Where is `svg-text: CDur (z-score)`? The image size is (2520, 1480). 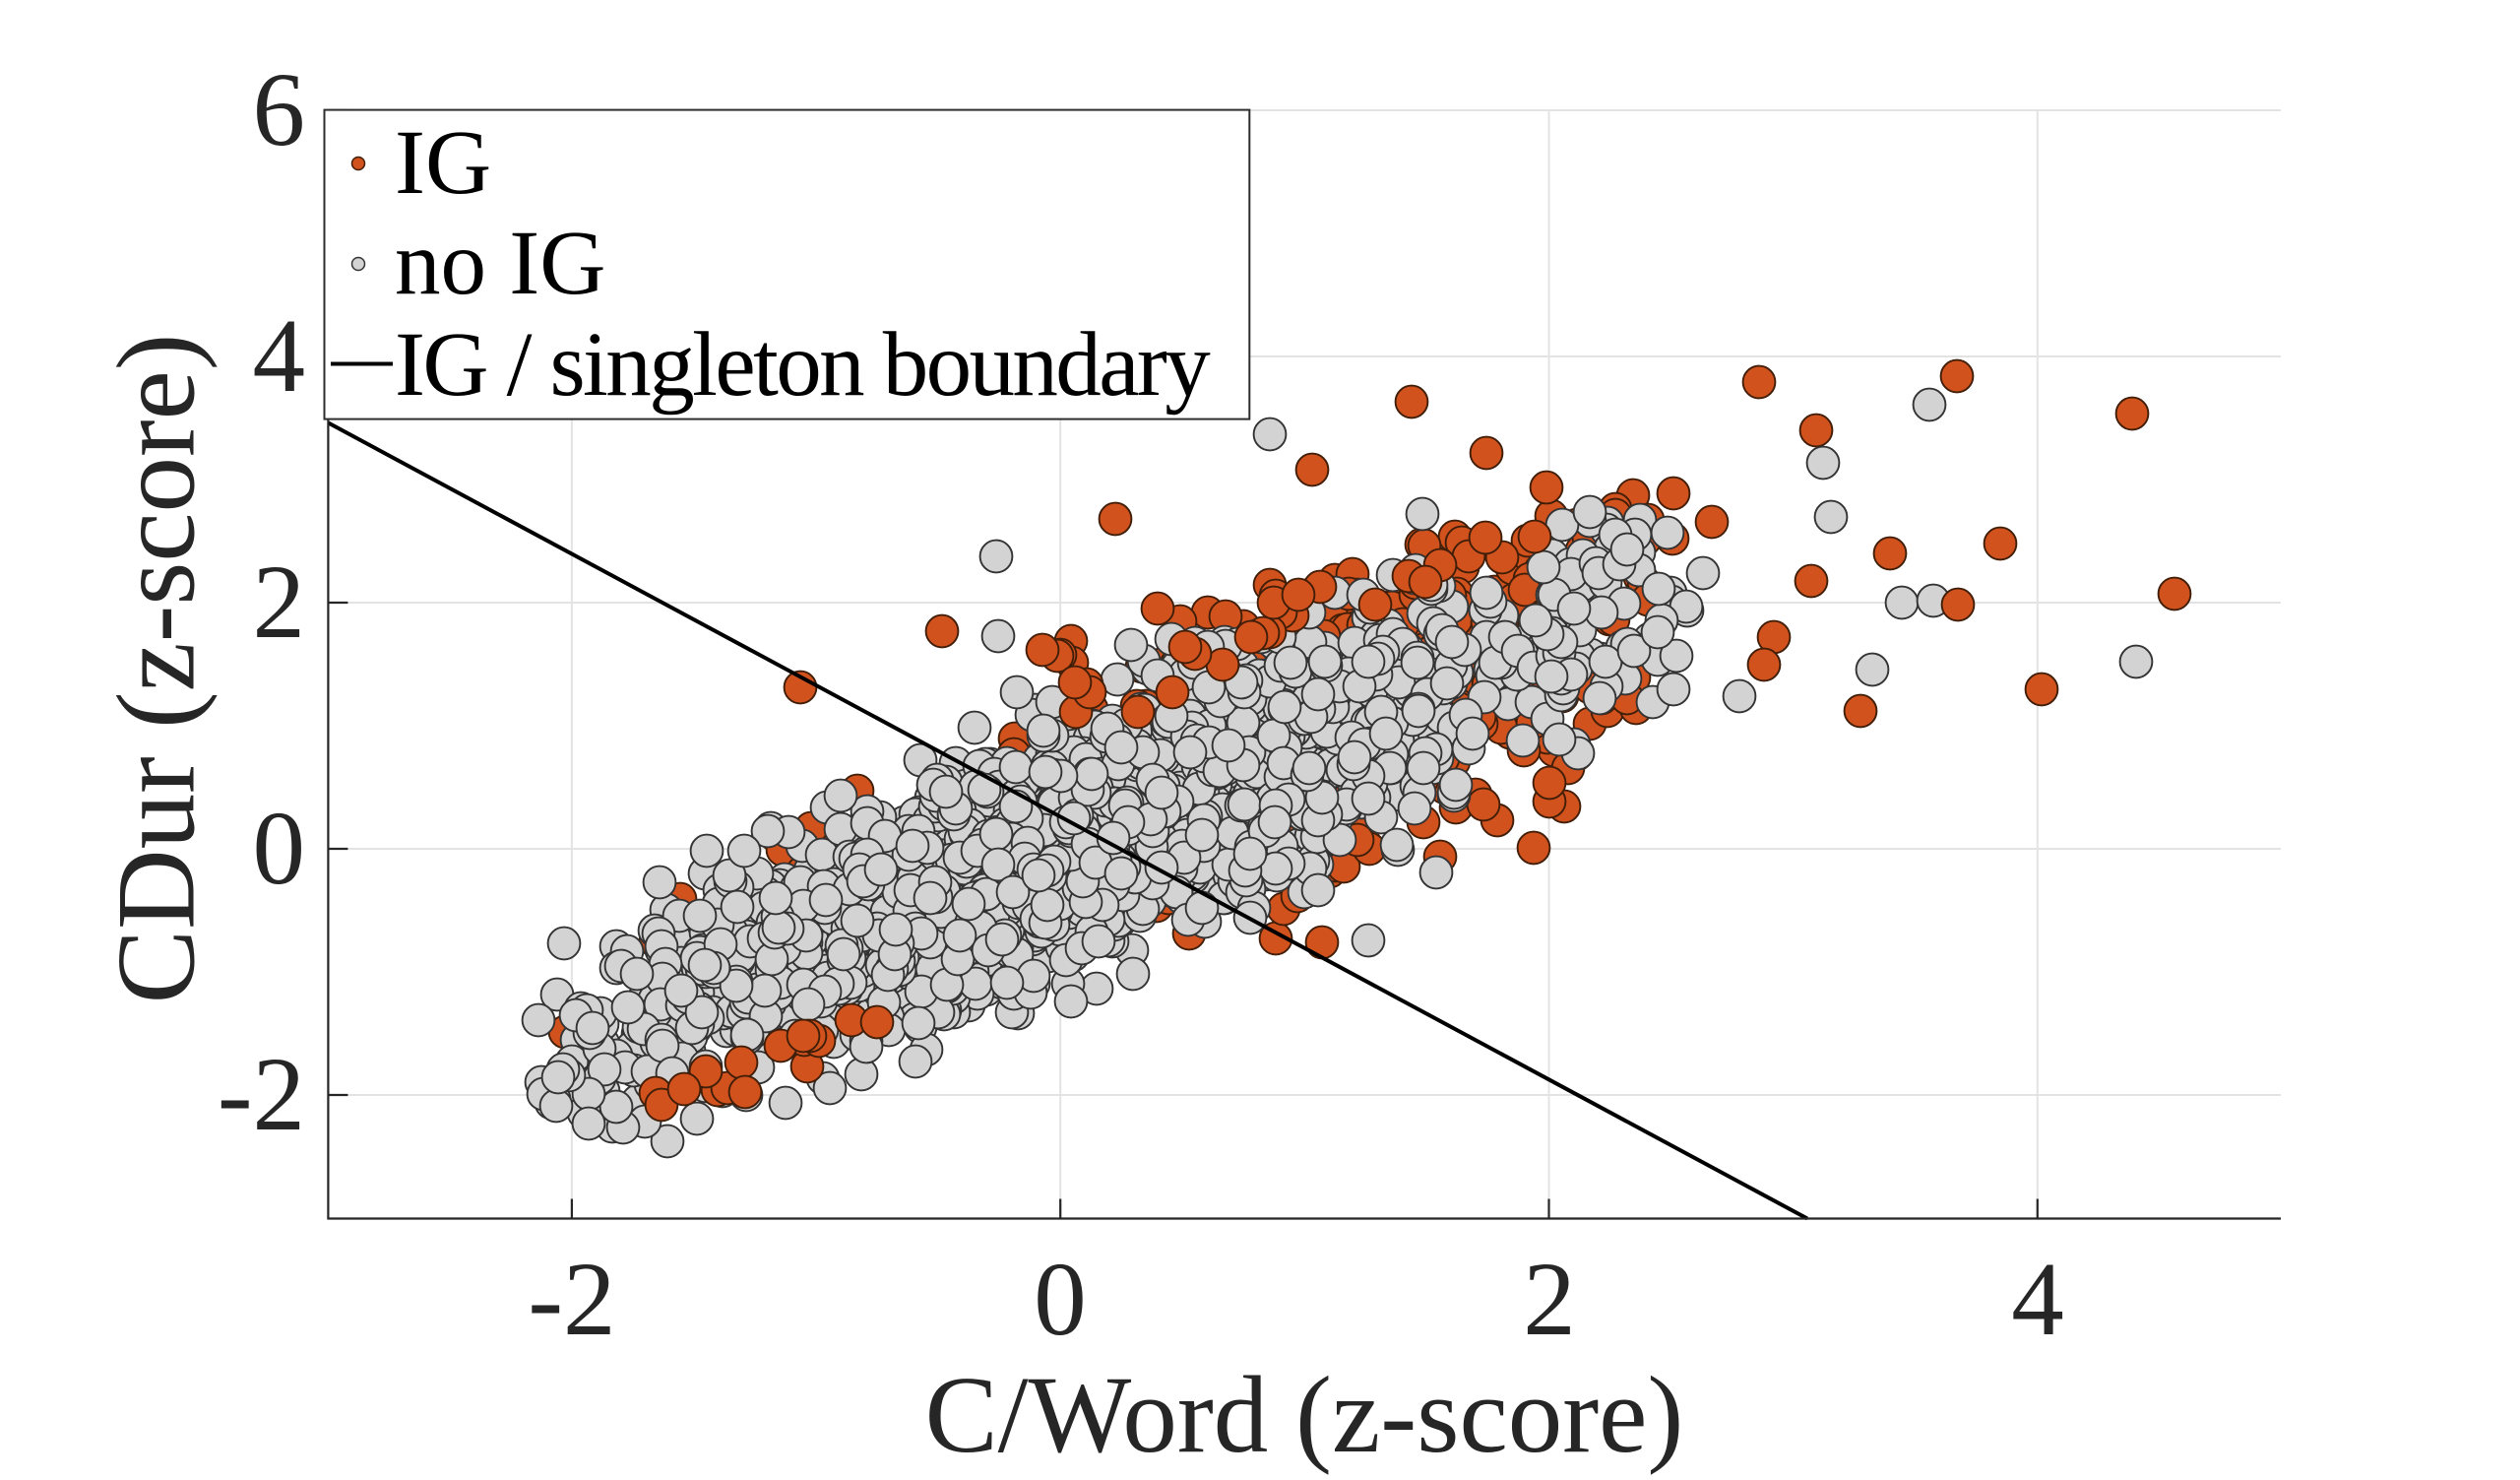 svg-text: CDur (z-score) is located at coordinates (157, 669).